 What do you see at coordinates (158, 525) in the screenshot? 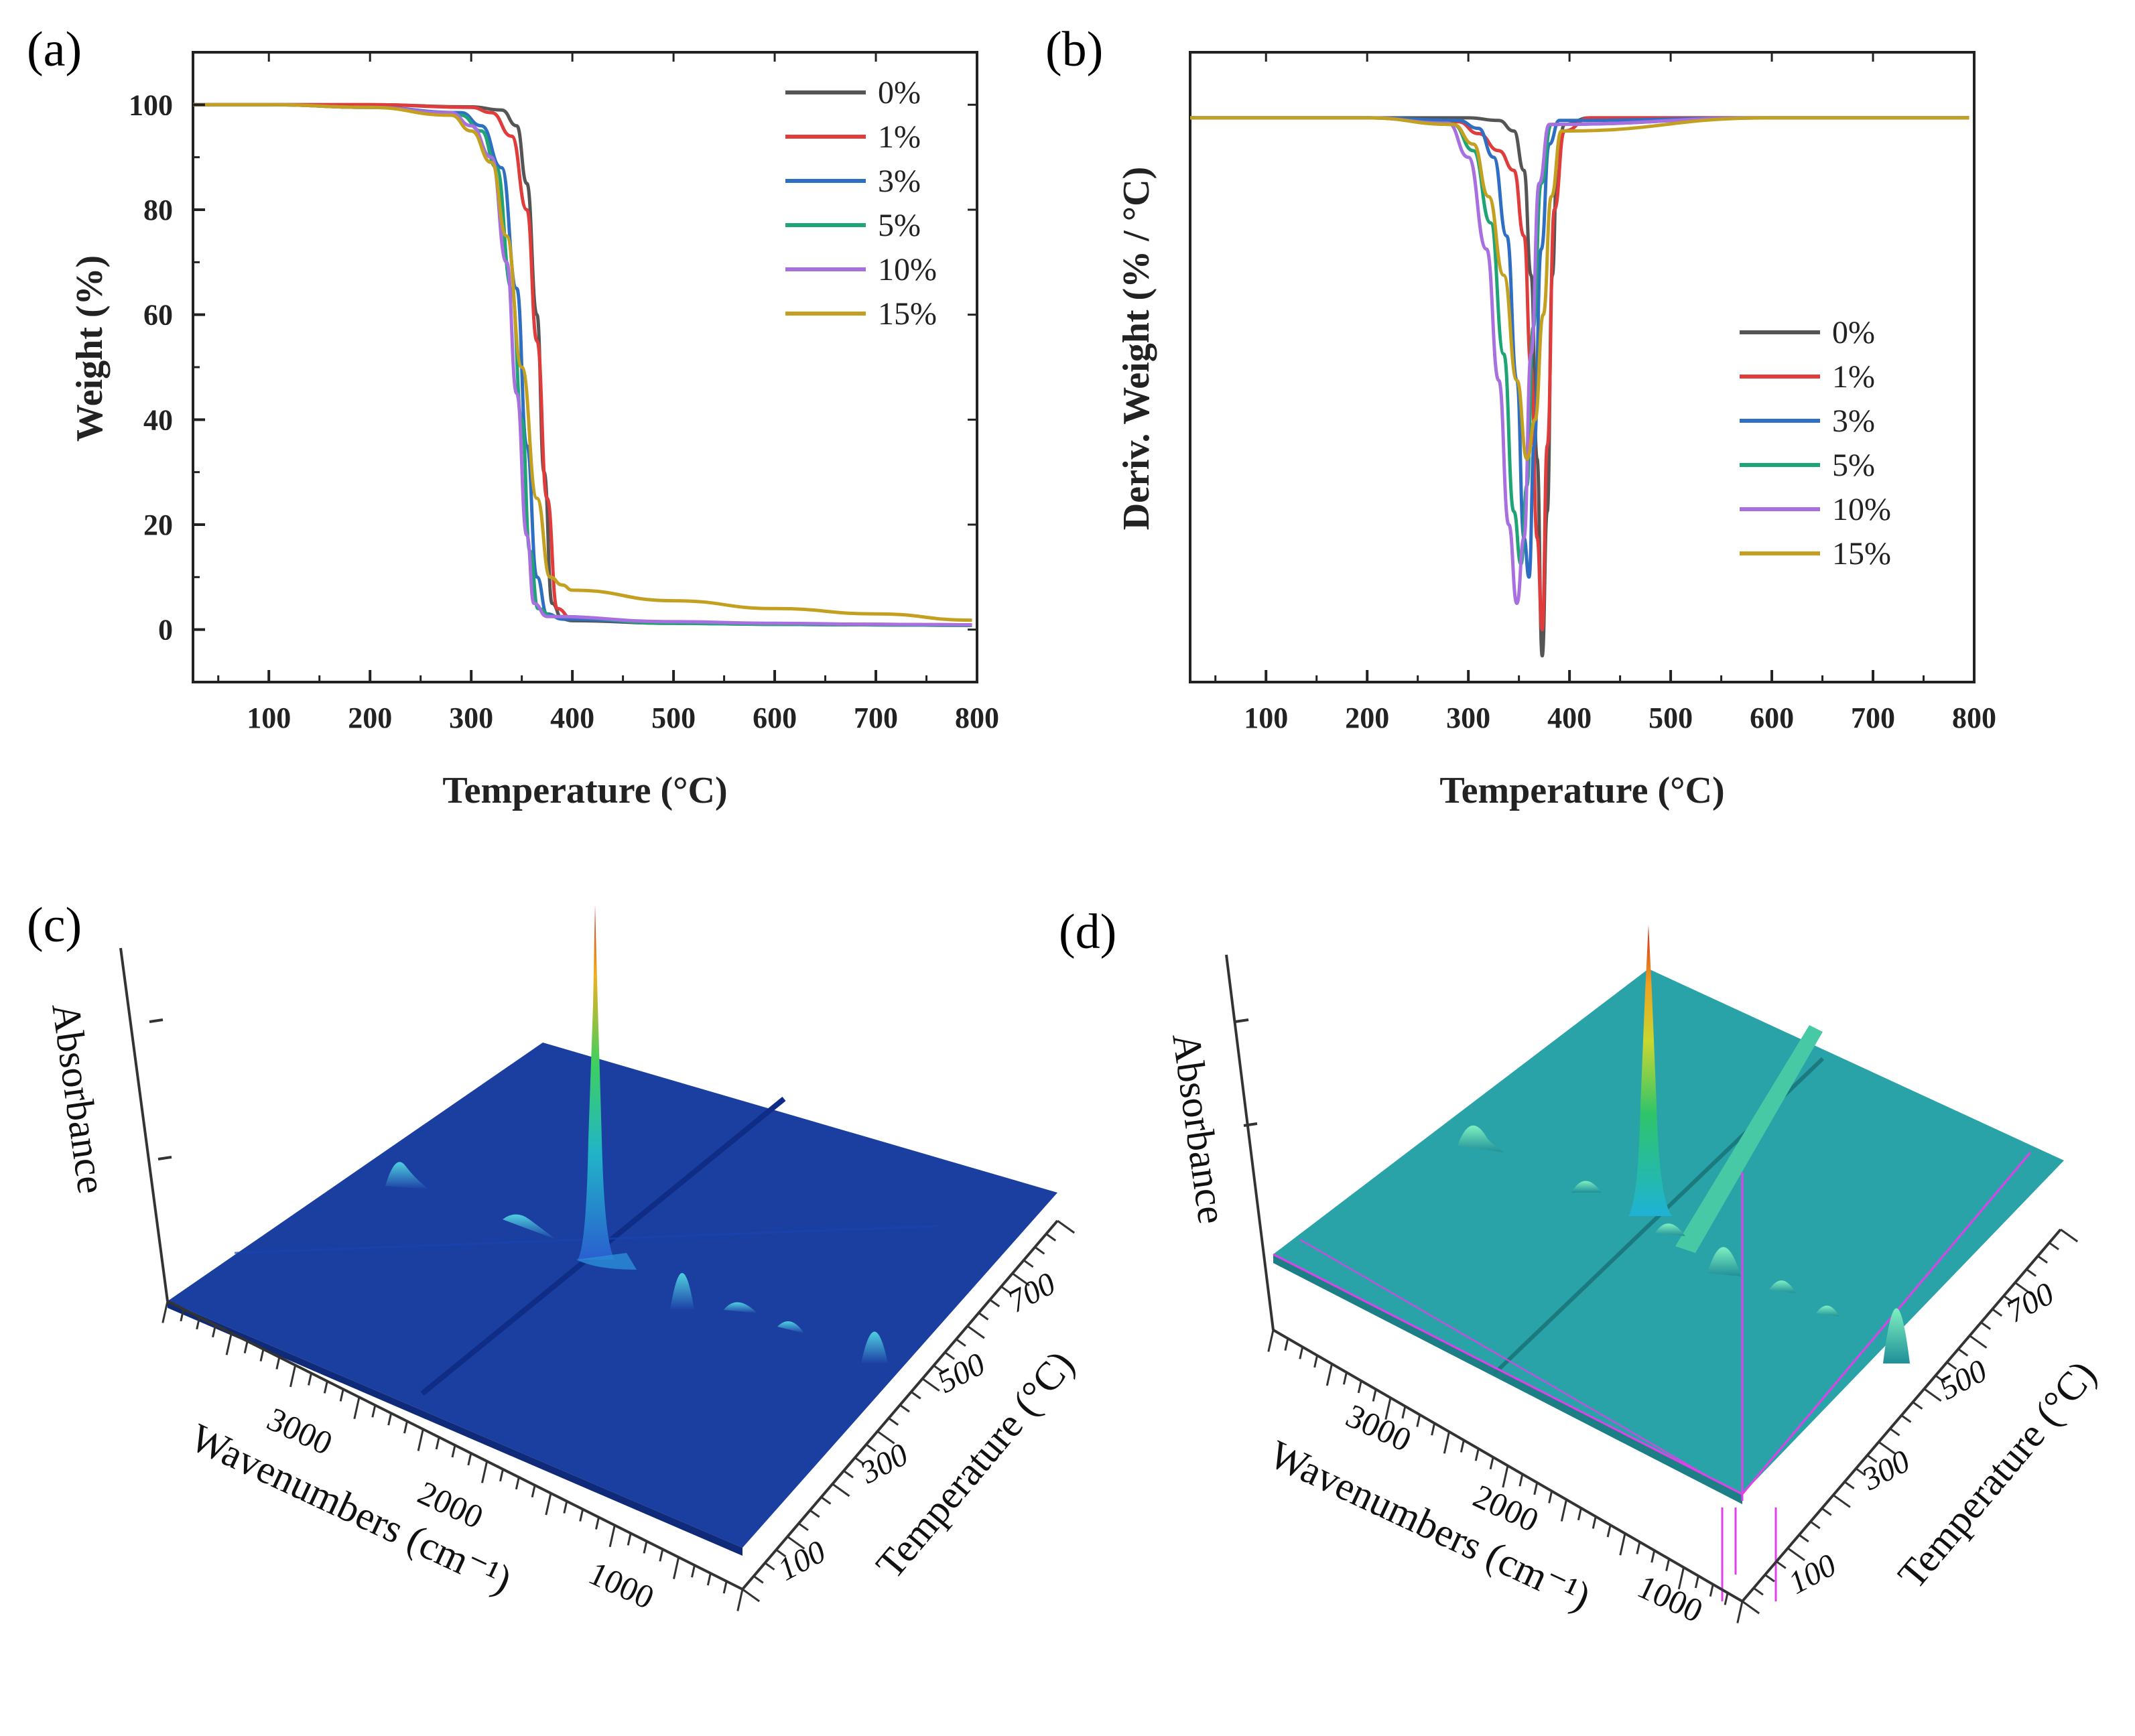
I see `y-tick-label: 20` at bounding box center [158, 525].